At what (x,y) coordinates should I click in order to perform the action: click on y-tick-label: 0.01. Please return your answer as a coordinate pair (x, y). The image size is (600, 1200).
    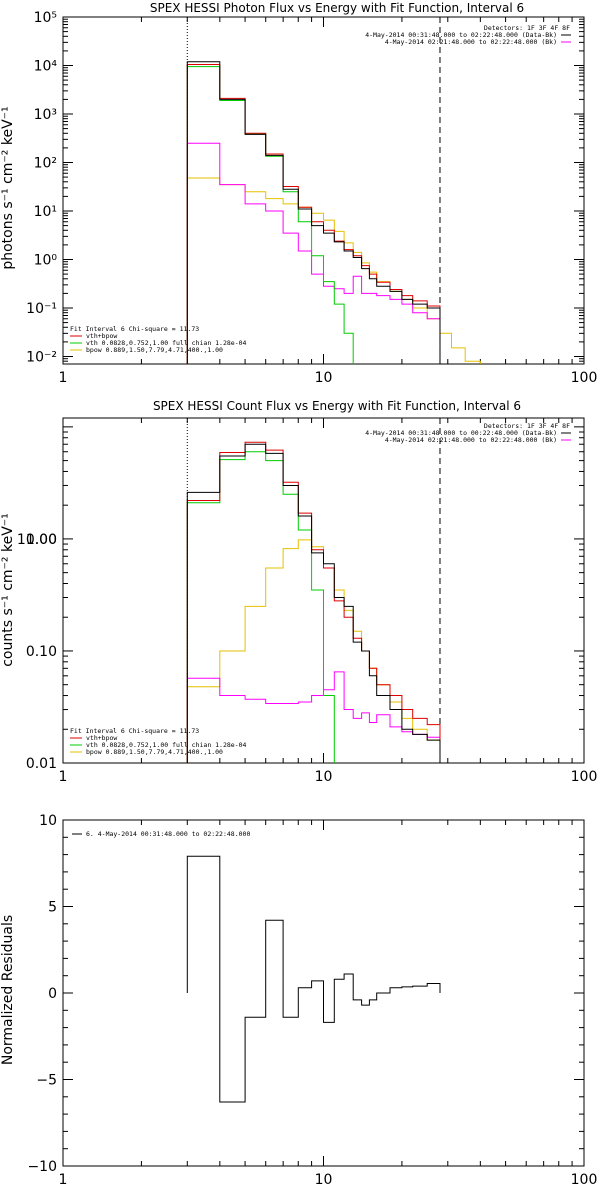
    Looking at the image, I should click on (41, 764).